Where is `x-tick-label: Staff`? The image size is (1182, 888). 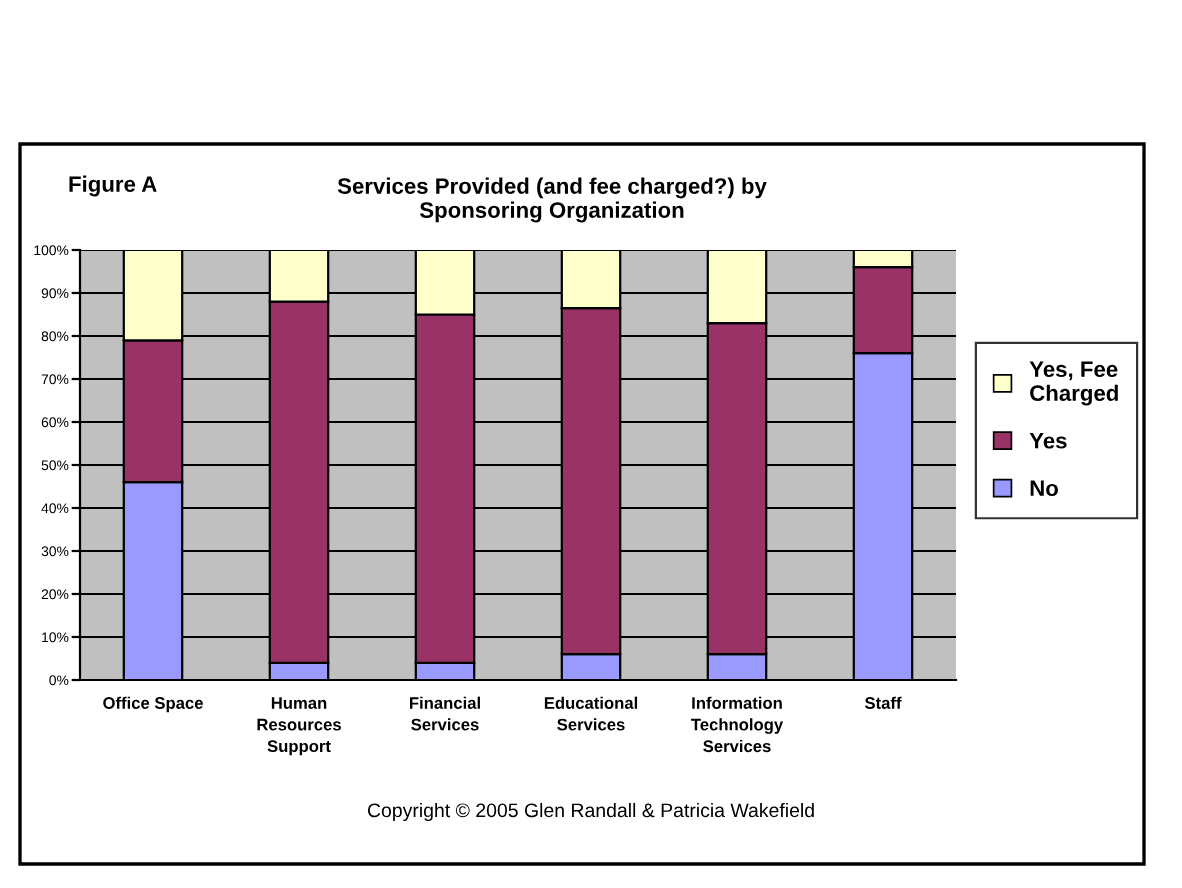 x-tick-label: Staff is located at coordinates (883, 702).